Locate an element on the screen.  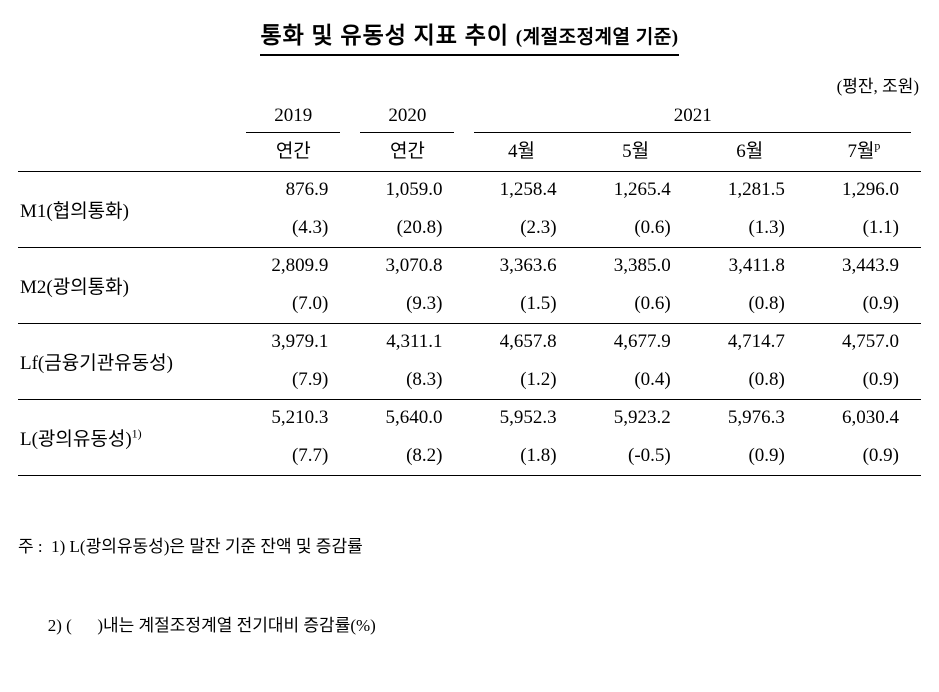
value-cell: 1,059.0 is located at coordinates (407, 190).